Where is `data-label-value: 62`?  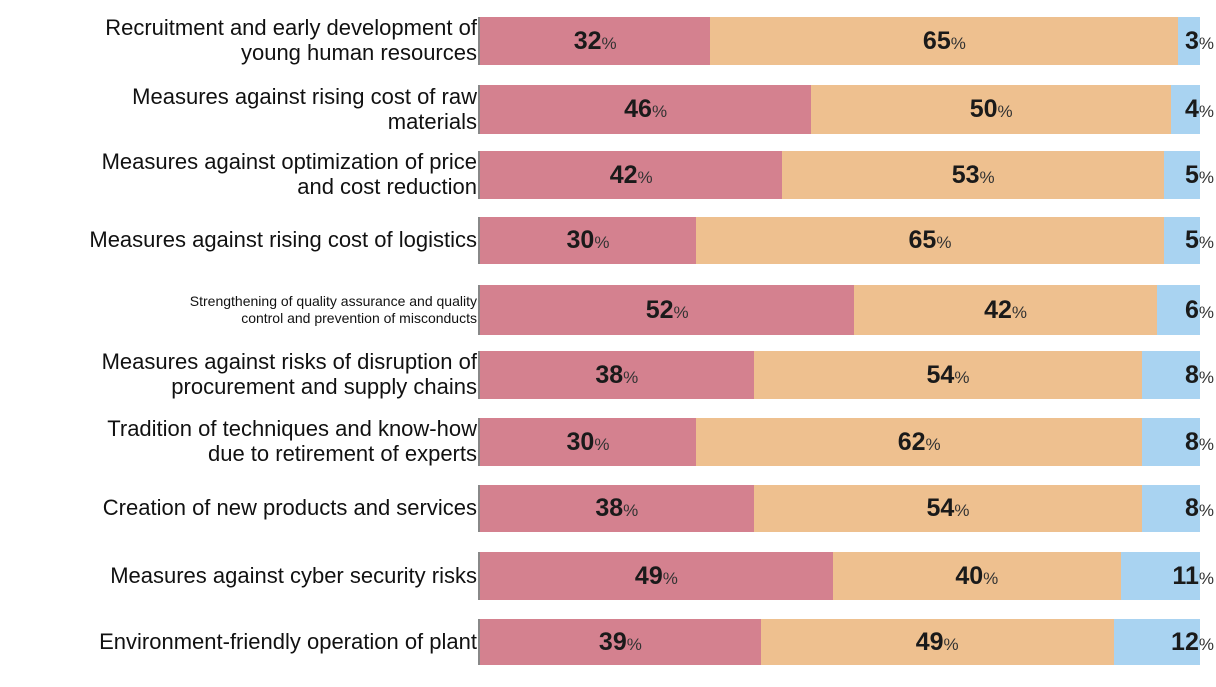 data-label-value: 62 is located at coordinates (911, 441).